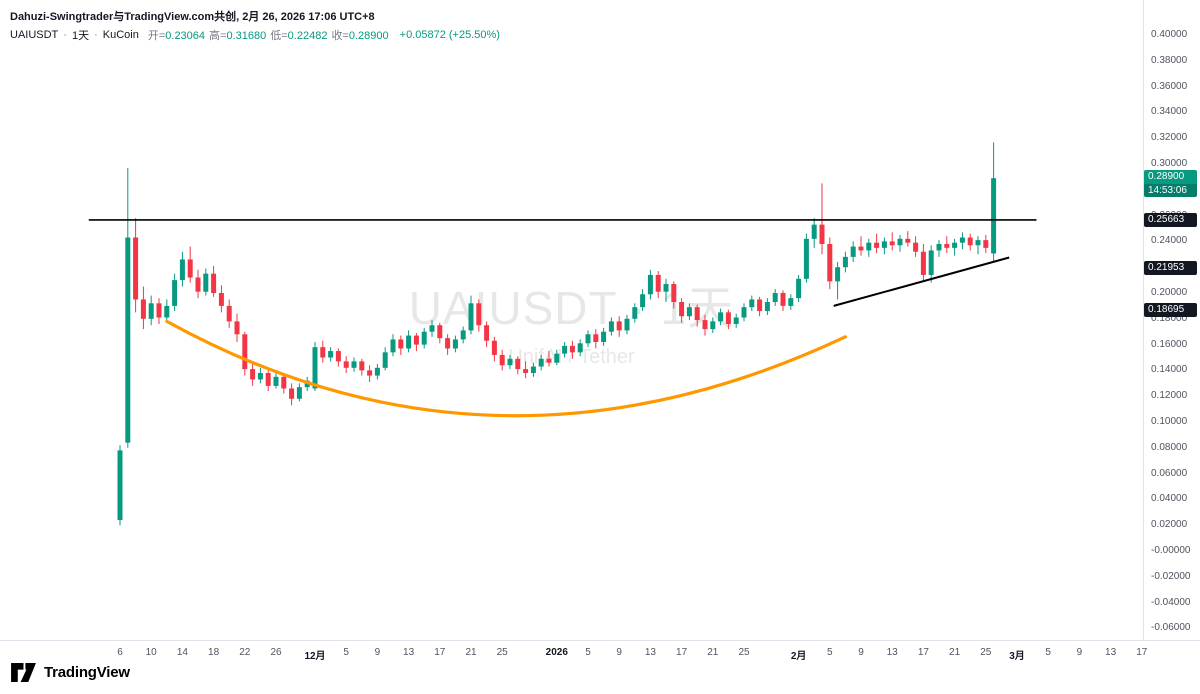  I want to click on time-axis-label: 12月, so click(315, 656).